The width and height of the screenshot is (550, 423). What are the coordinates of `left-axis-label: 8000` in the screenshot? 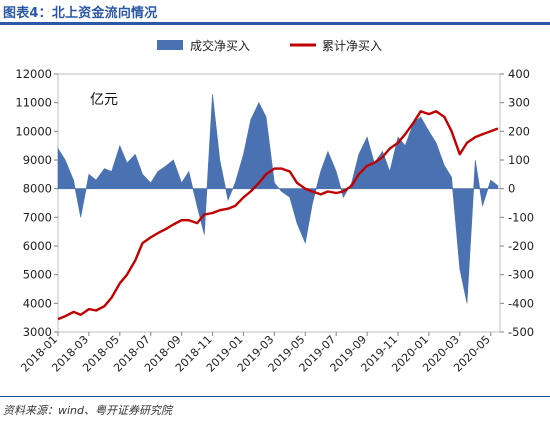 It's located at (37, 189).